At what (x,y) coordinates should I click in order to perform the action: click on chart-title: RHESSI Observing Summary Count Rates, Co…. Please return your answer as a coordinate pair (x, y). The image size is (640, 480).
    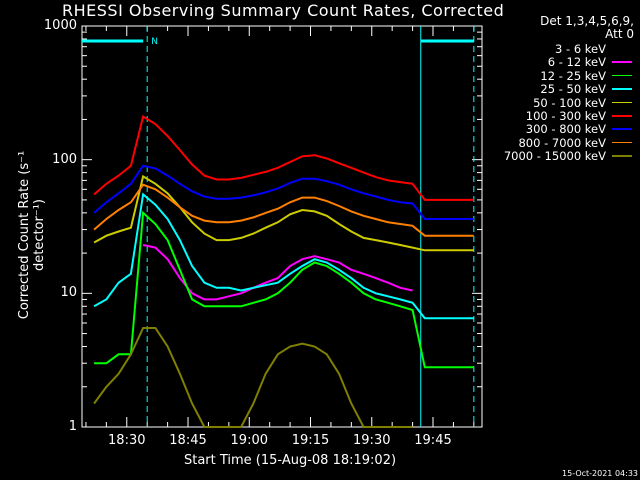
    Looking at the image, I should click on (283, 10).